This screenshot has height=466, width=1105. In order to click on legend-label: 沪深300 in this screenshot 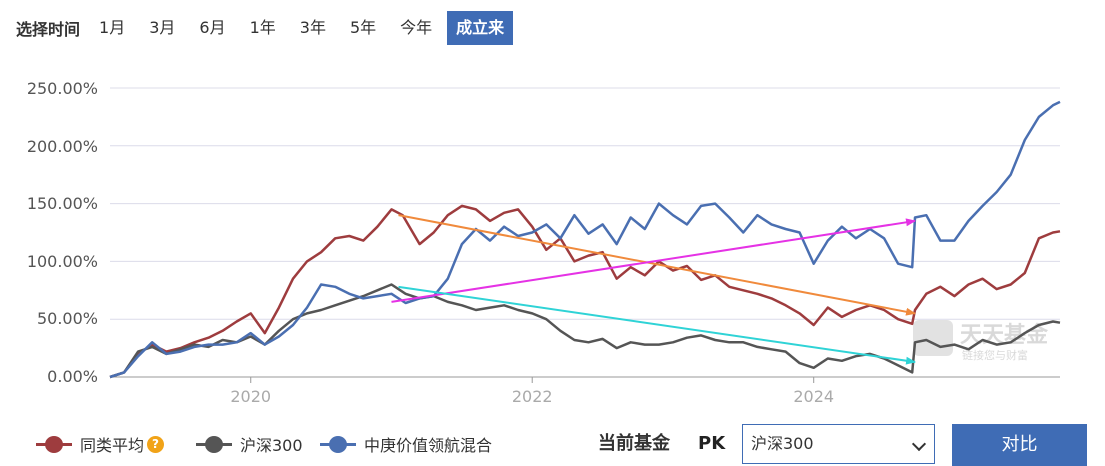, I will do `click(271, 445)`.